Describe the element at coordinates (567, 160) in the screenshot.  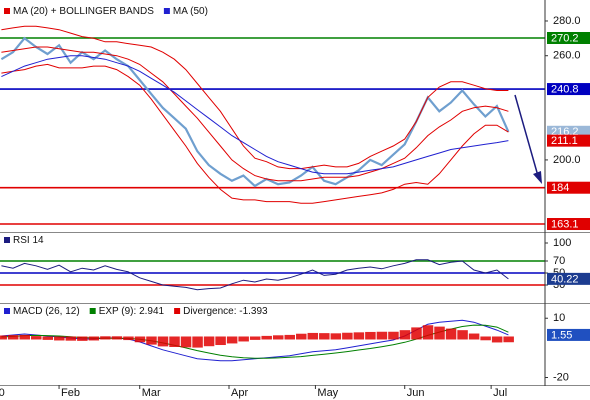
I see `y-tick-label: 200.0` at that location.